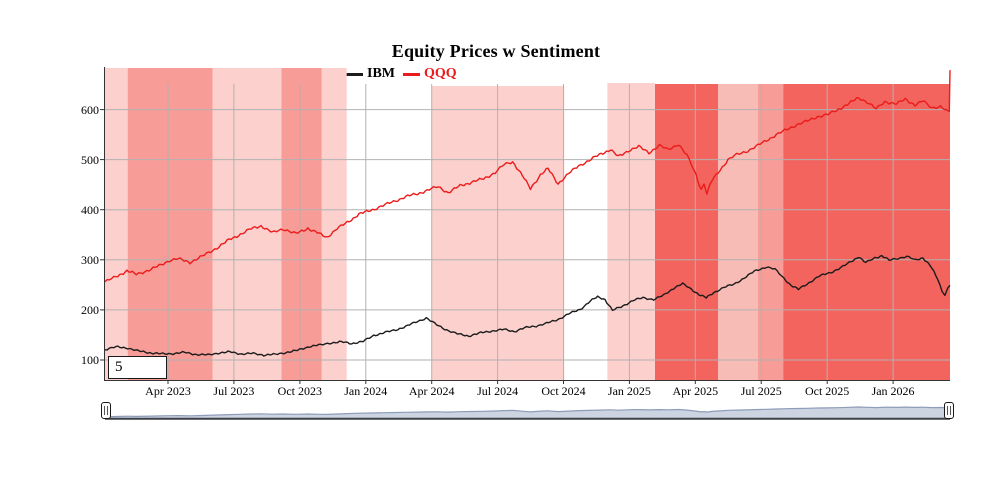 The image size is (992, 480). What do you see at coordinates (738, 232) in the screenshot?
I see `sentiment-band-midlight` at bounding box center [738, 232].